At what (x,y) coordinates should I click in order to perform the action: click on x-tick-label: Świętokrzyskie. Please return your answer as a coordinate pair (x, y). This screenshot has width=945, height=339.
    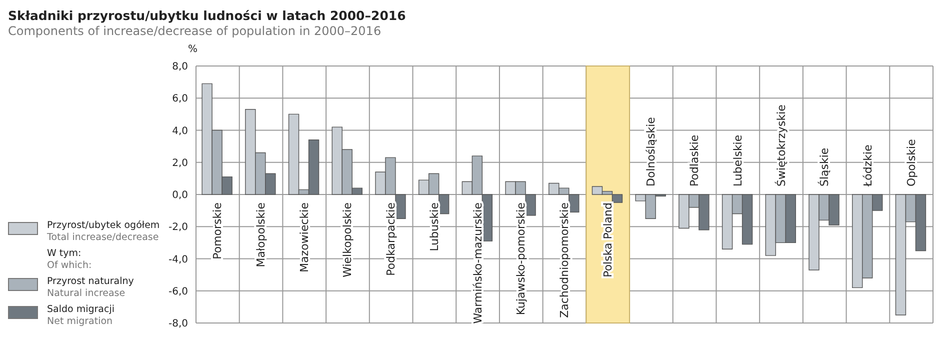
    Looking at the image, I should click on (781, 145).